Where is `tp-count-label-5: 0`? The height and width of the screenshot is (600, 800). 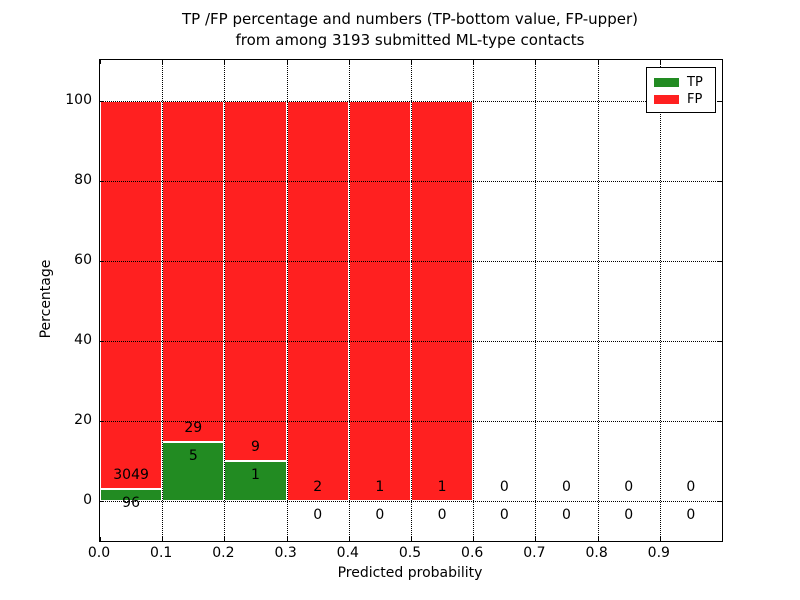
tp-count-label-5: 0 is located at coordinates (442, 515).